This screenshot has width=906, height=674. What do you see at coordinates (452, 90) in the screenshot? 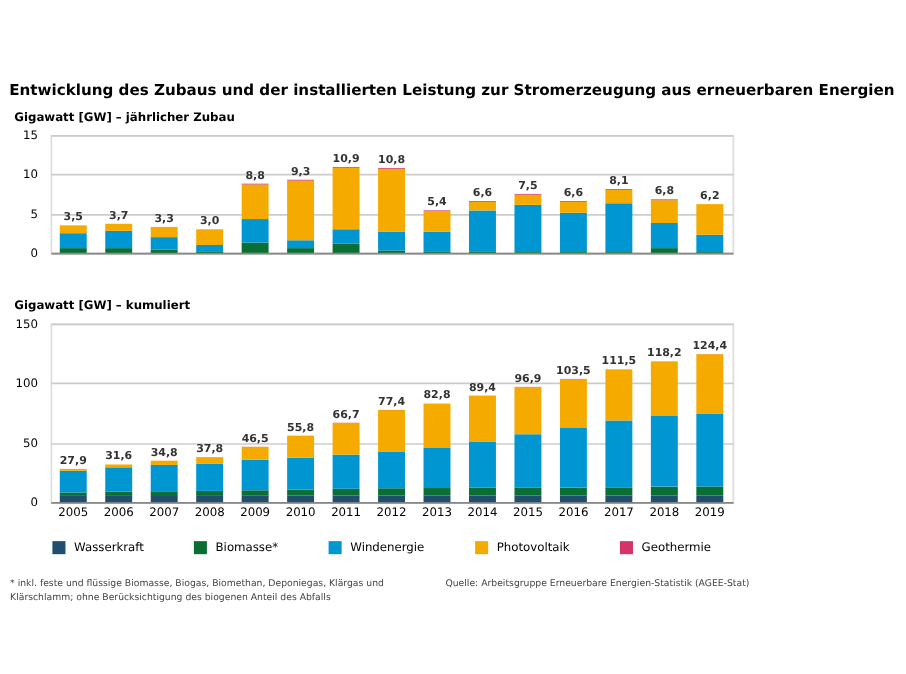
I see `chart-title: Entwicklung des Zubaus und der installierten Leistung zur Stromerzeugung aus erneuerbaren Energien` at bounding box center [452, 90].